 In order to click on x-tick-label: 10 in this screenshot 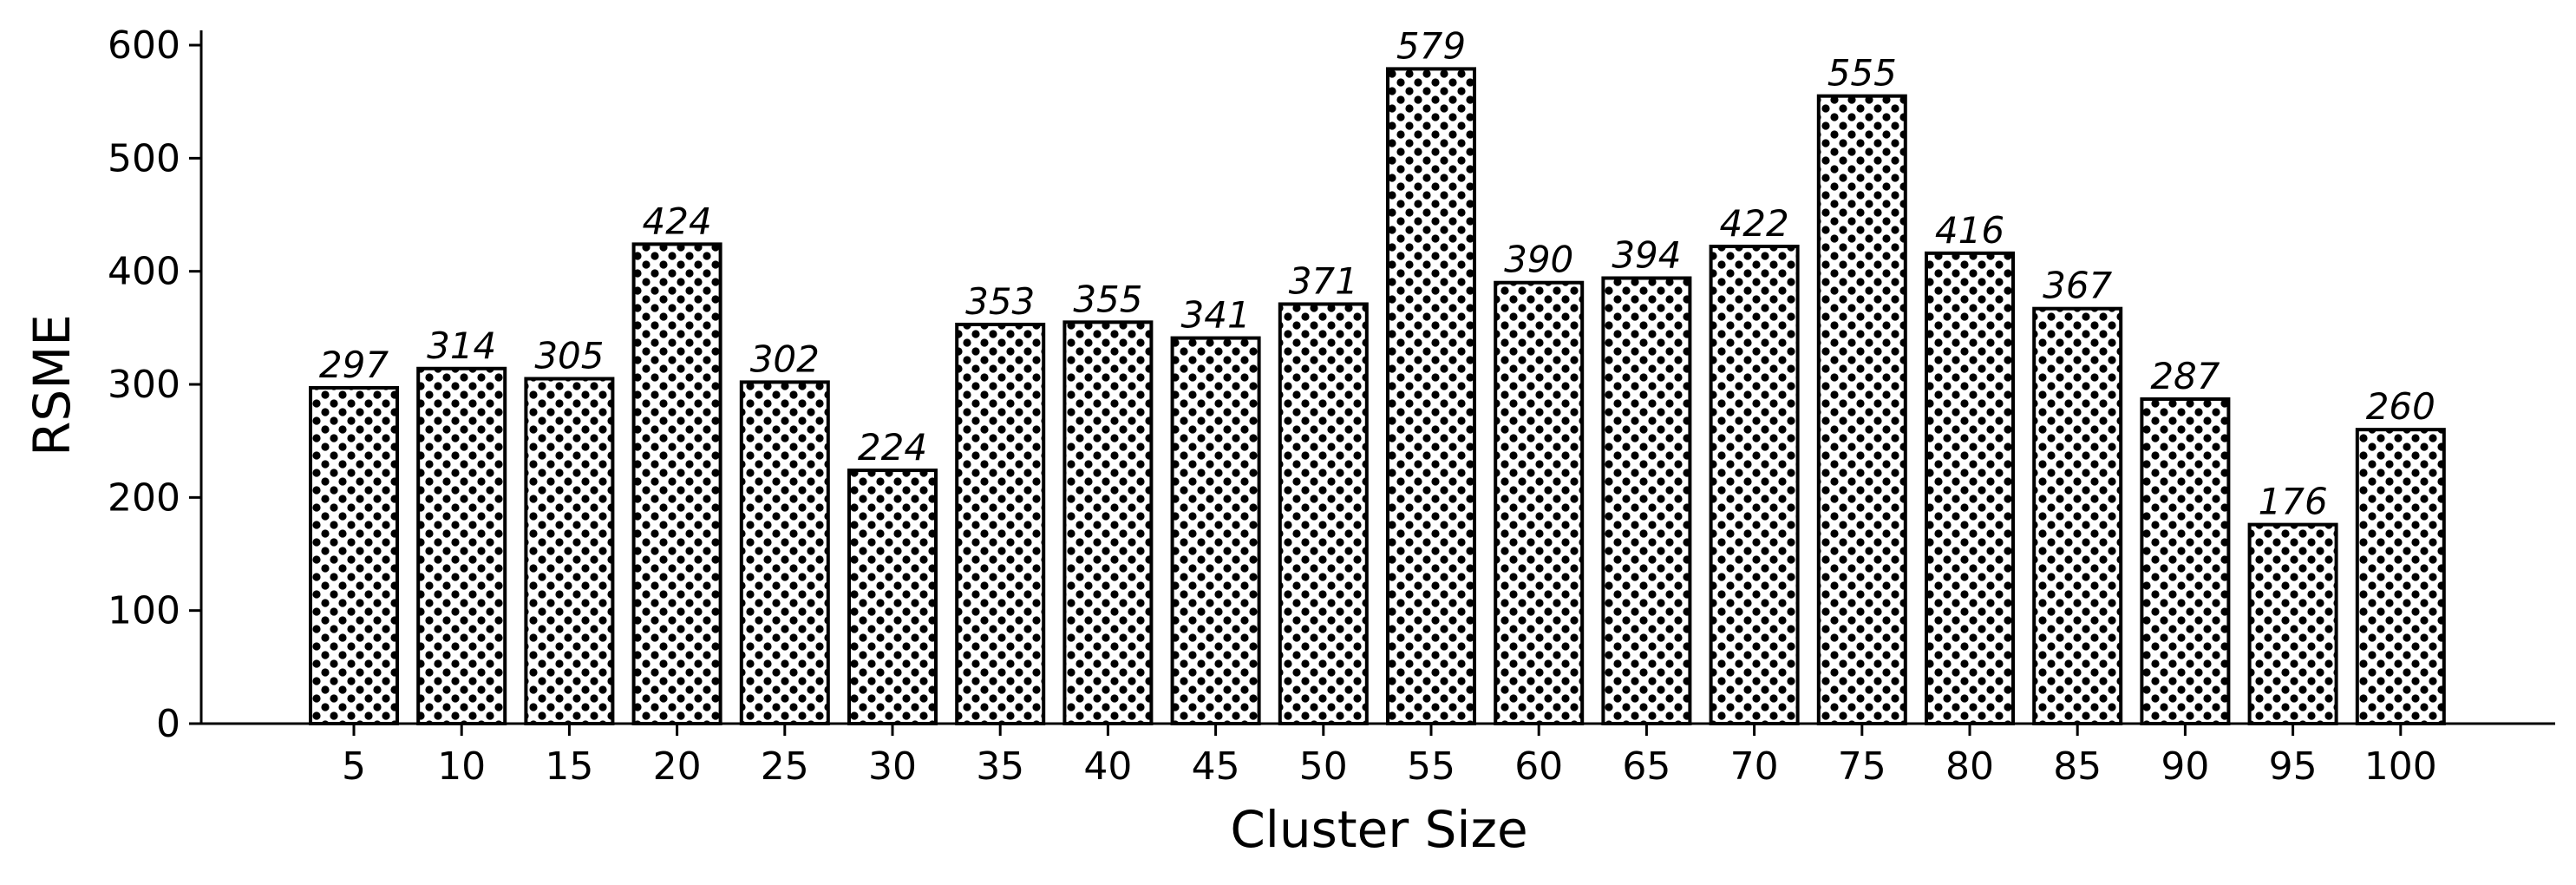, I will do `click(461, 767)`.